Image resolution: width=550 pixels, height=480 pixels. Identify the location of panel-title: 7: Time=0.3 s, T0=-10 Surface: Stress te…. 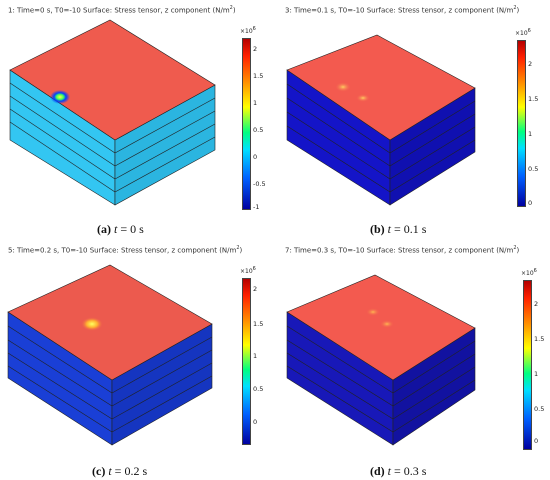
(402, 250).